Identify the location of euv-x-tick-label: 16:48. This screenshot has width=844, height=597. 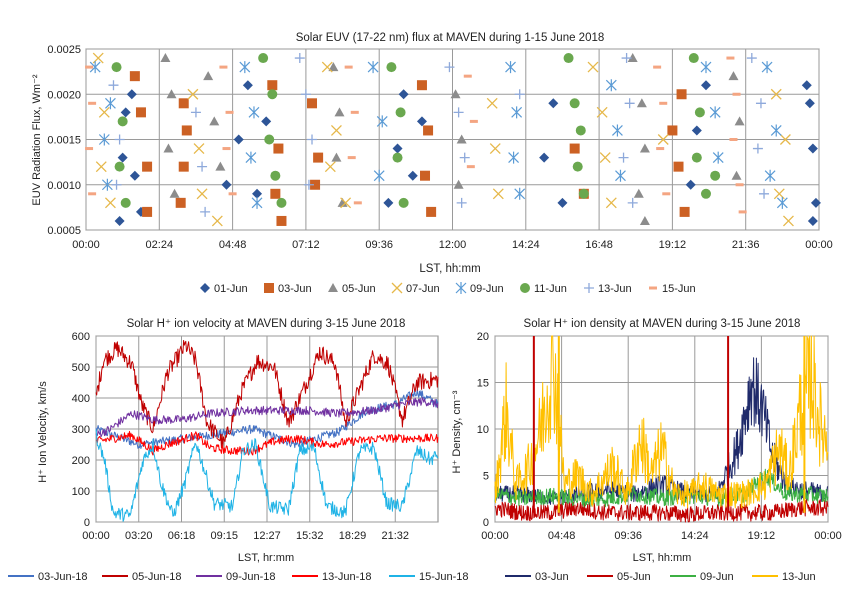
(599, 245).